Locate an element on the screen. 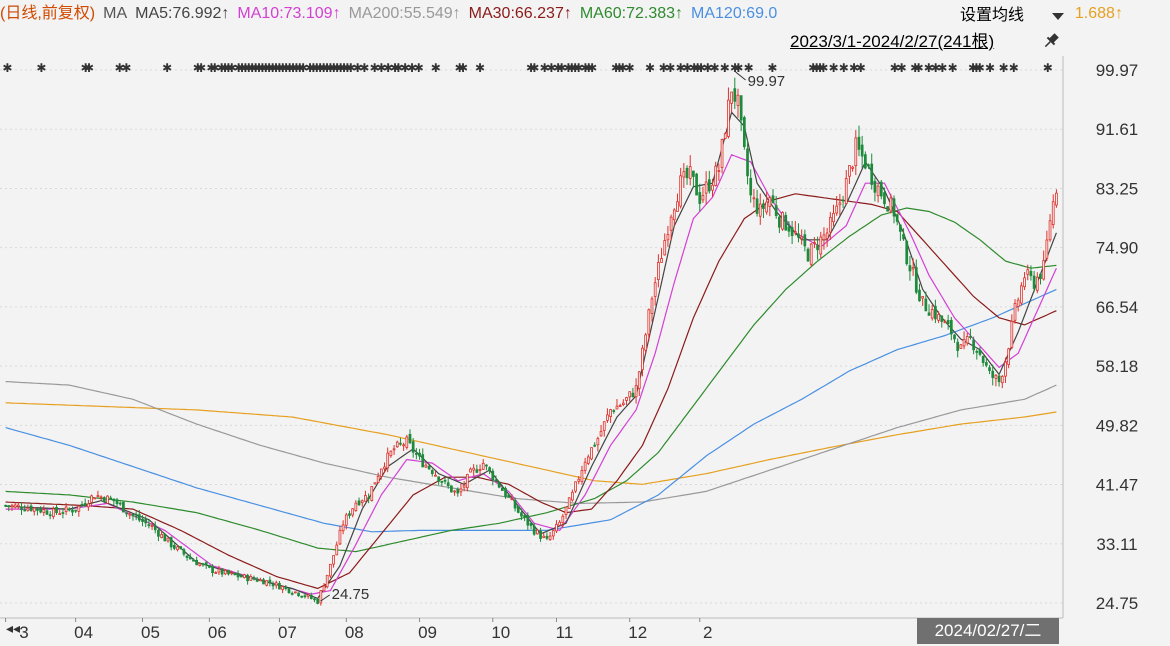 The height and width of the screenshot is (646, 1170). set-ma-button: 设置均线 is located at coordinates (1013, 16).